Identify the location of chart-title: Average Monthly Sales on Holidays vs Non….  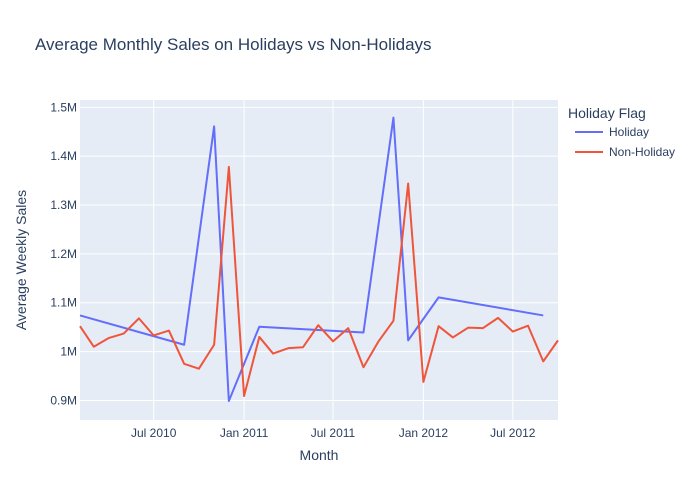
(233, 44).